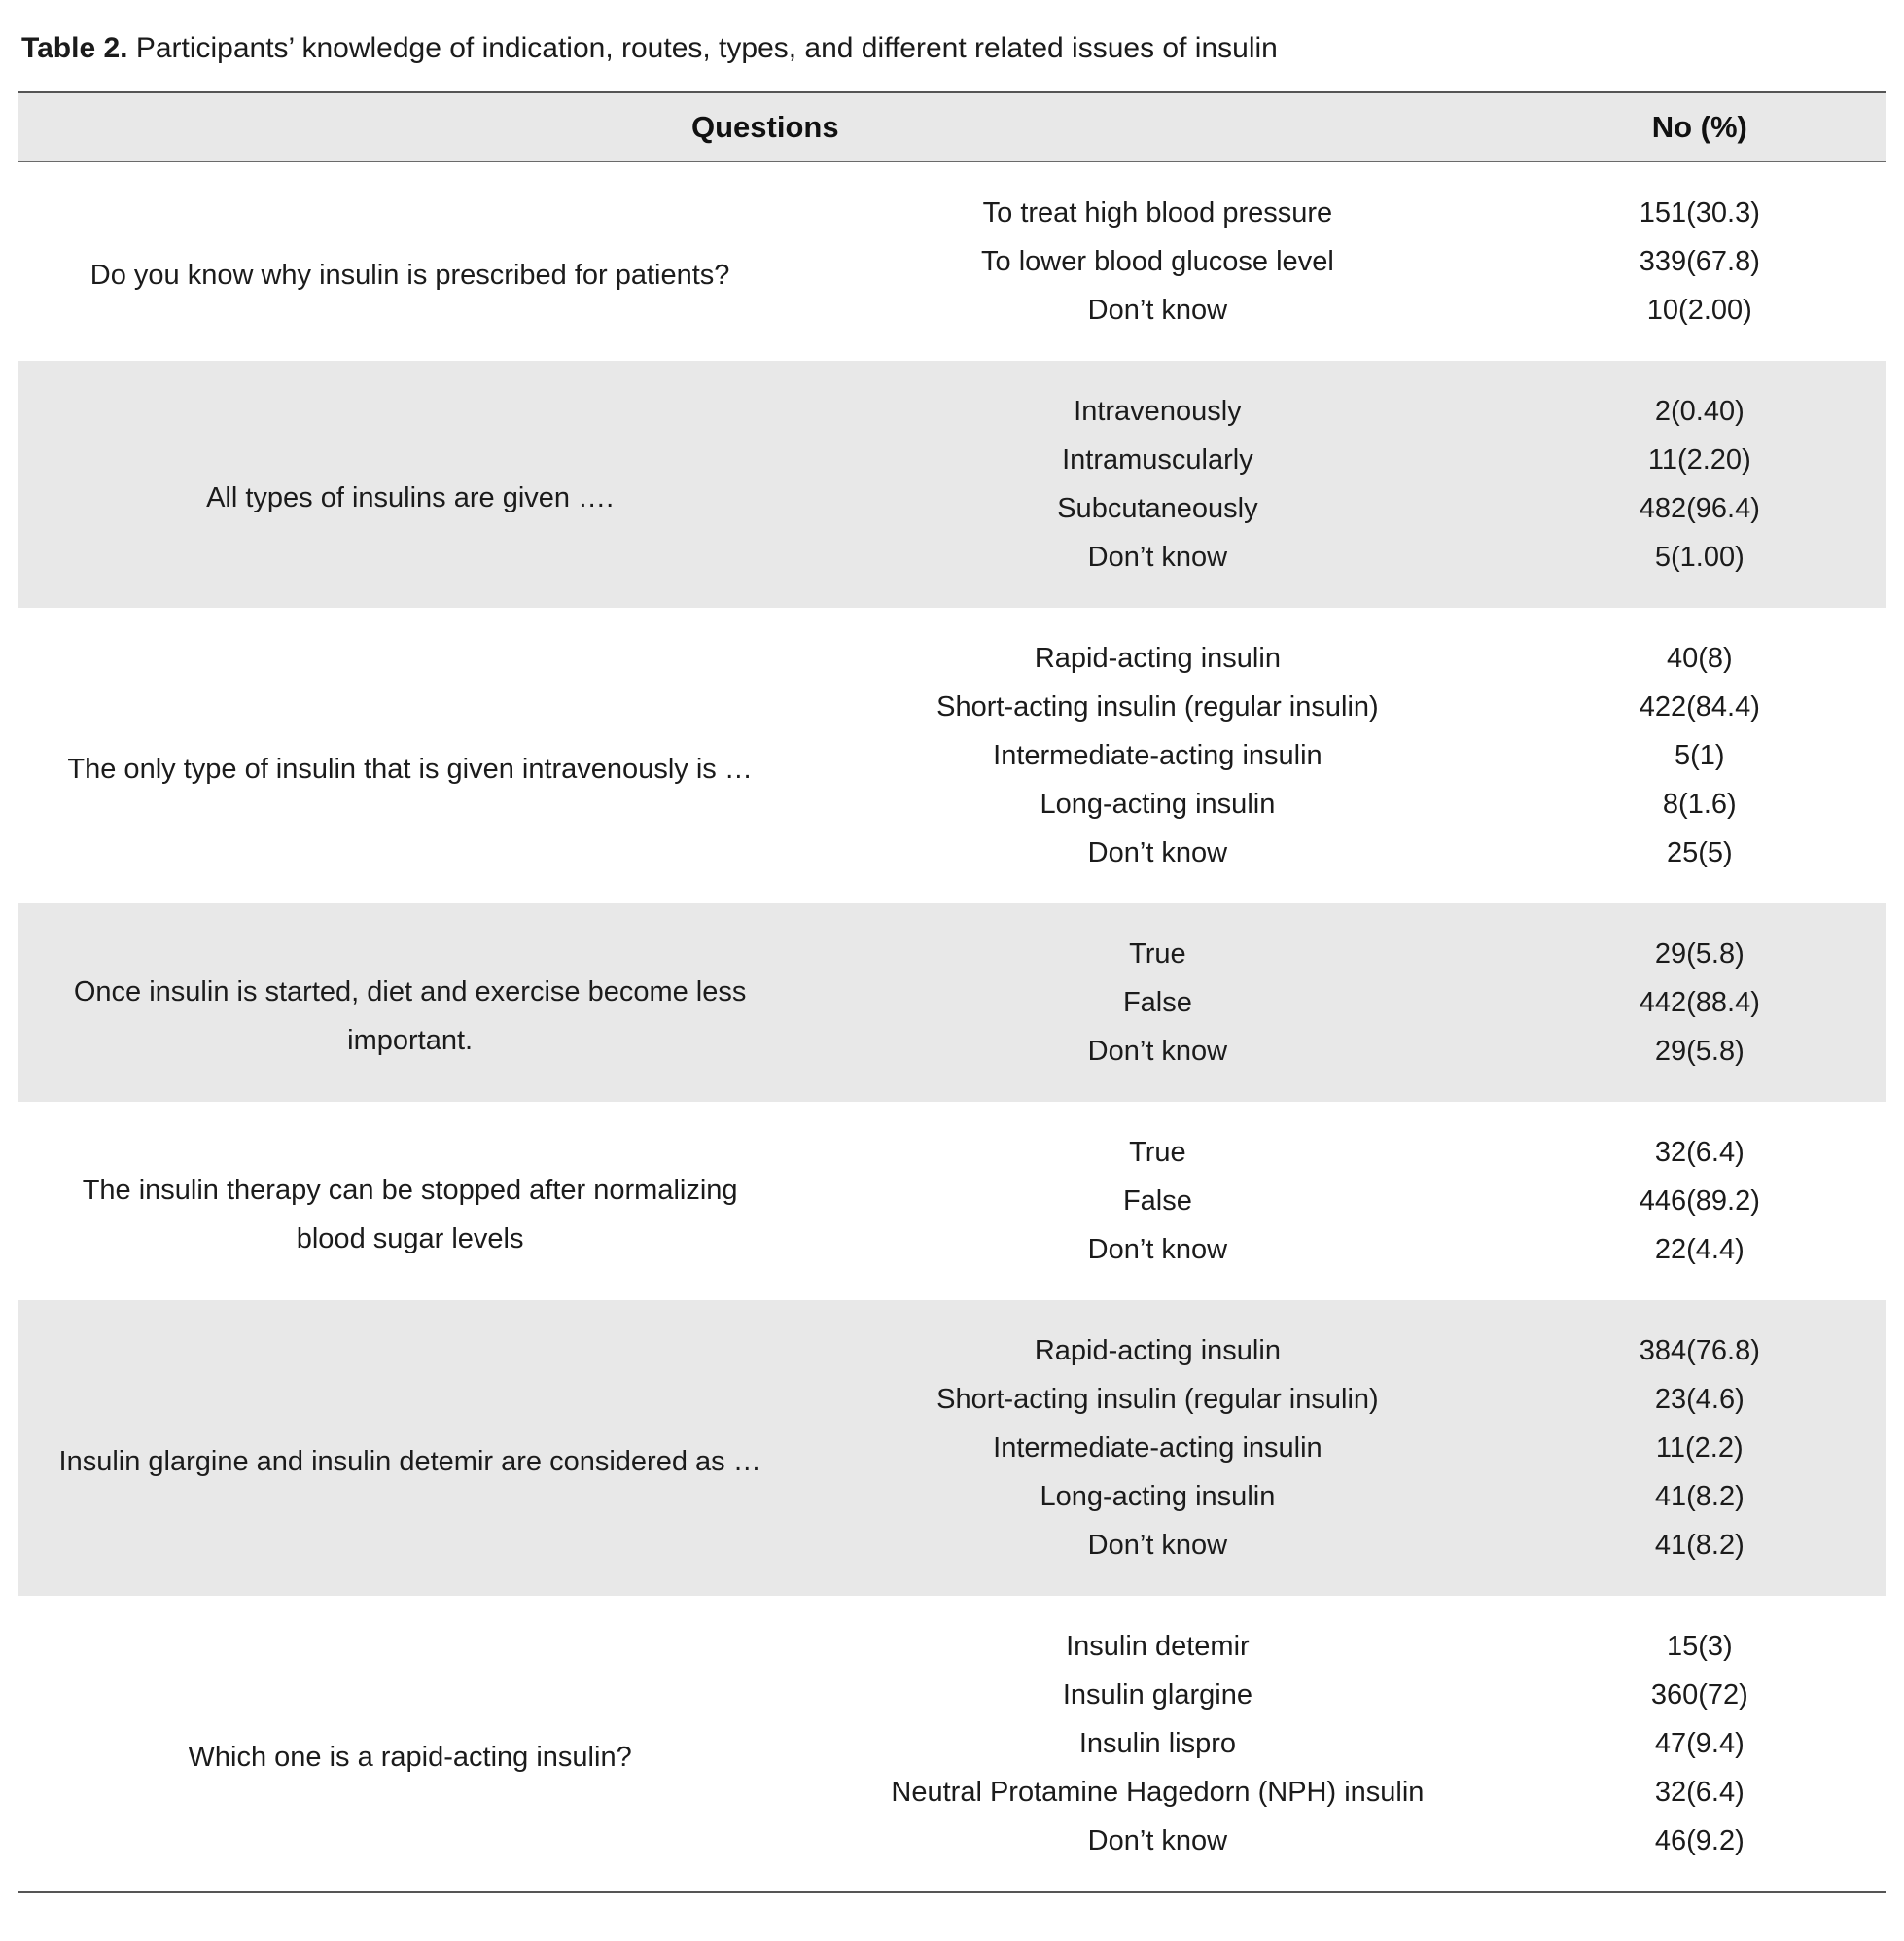 The image size is (1904, 1941). Describe the element at coordinates (1699, 1792) in the screenshot. I see `value-cell: 32(6.4)` at that location.